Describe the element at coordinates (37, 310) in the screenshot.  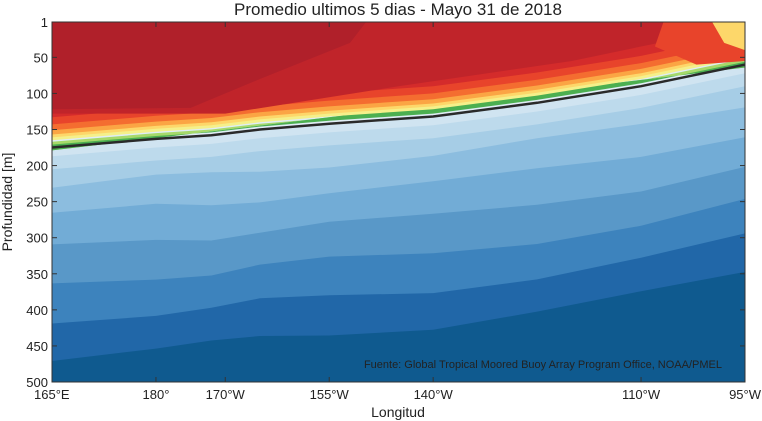
I see `y-tick-label: 400` at that location.